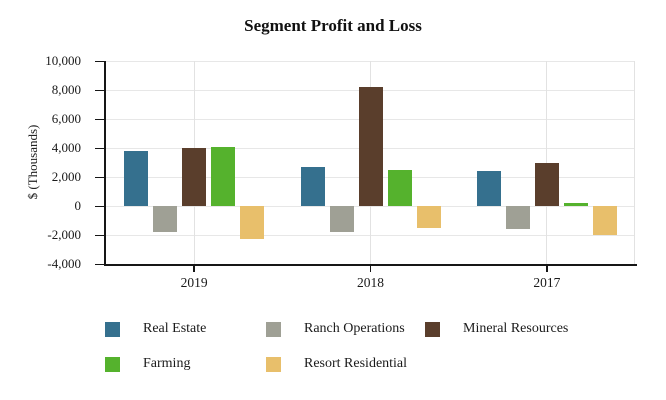 The width and height of the screenshot is (666, 400). What do you see at coordinates (488, 188) in the screenshot?
I see `bar-real-estate-2017` at bounding box center [488, 188].